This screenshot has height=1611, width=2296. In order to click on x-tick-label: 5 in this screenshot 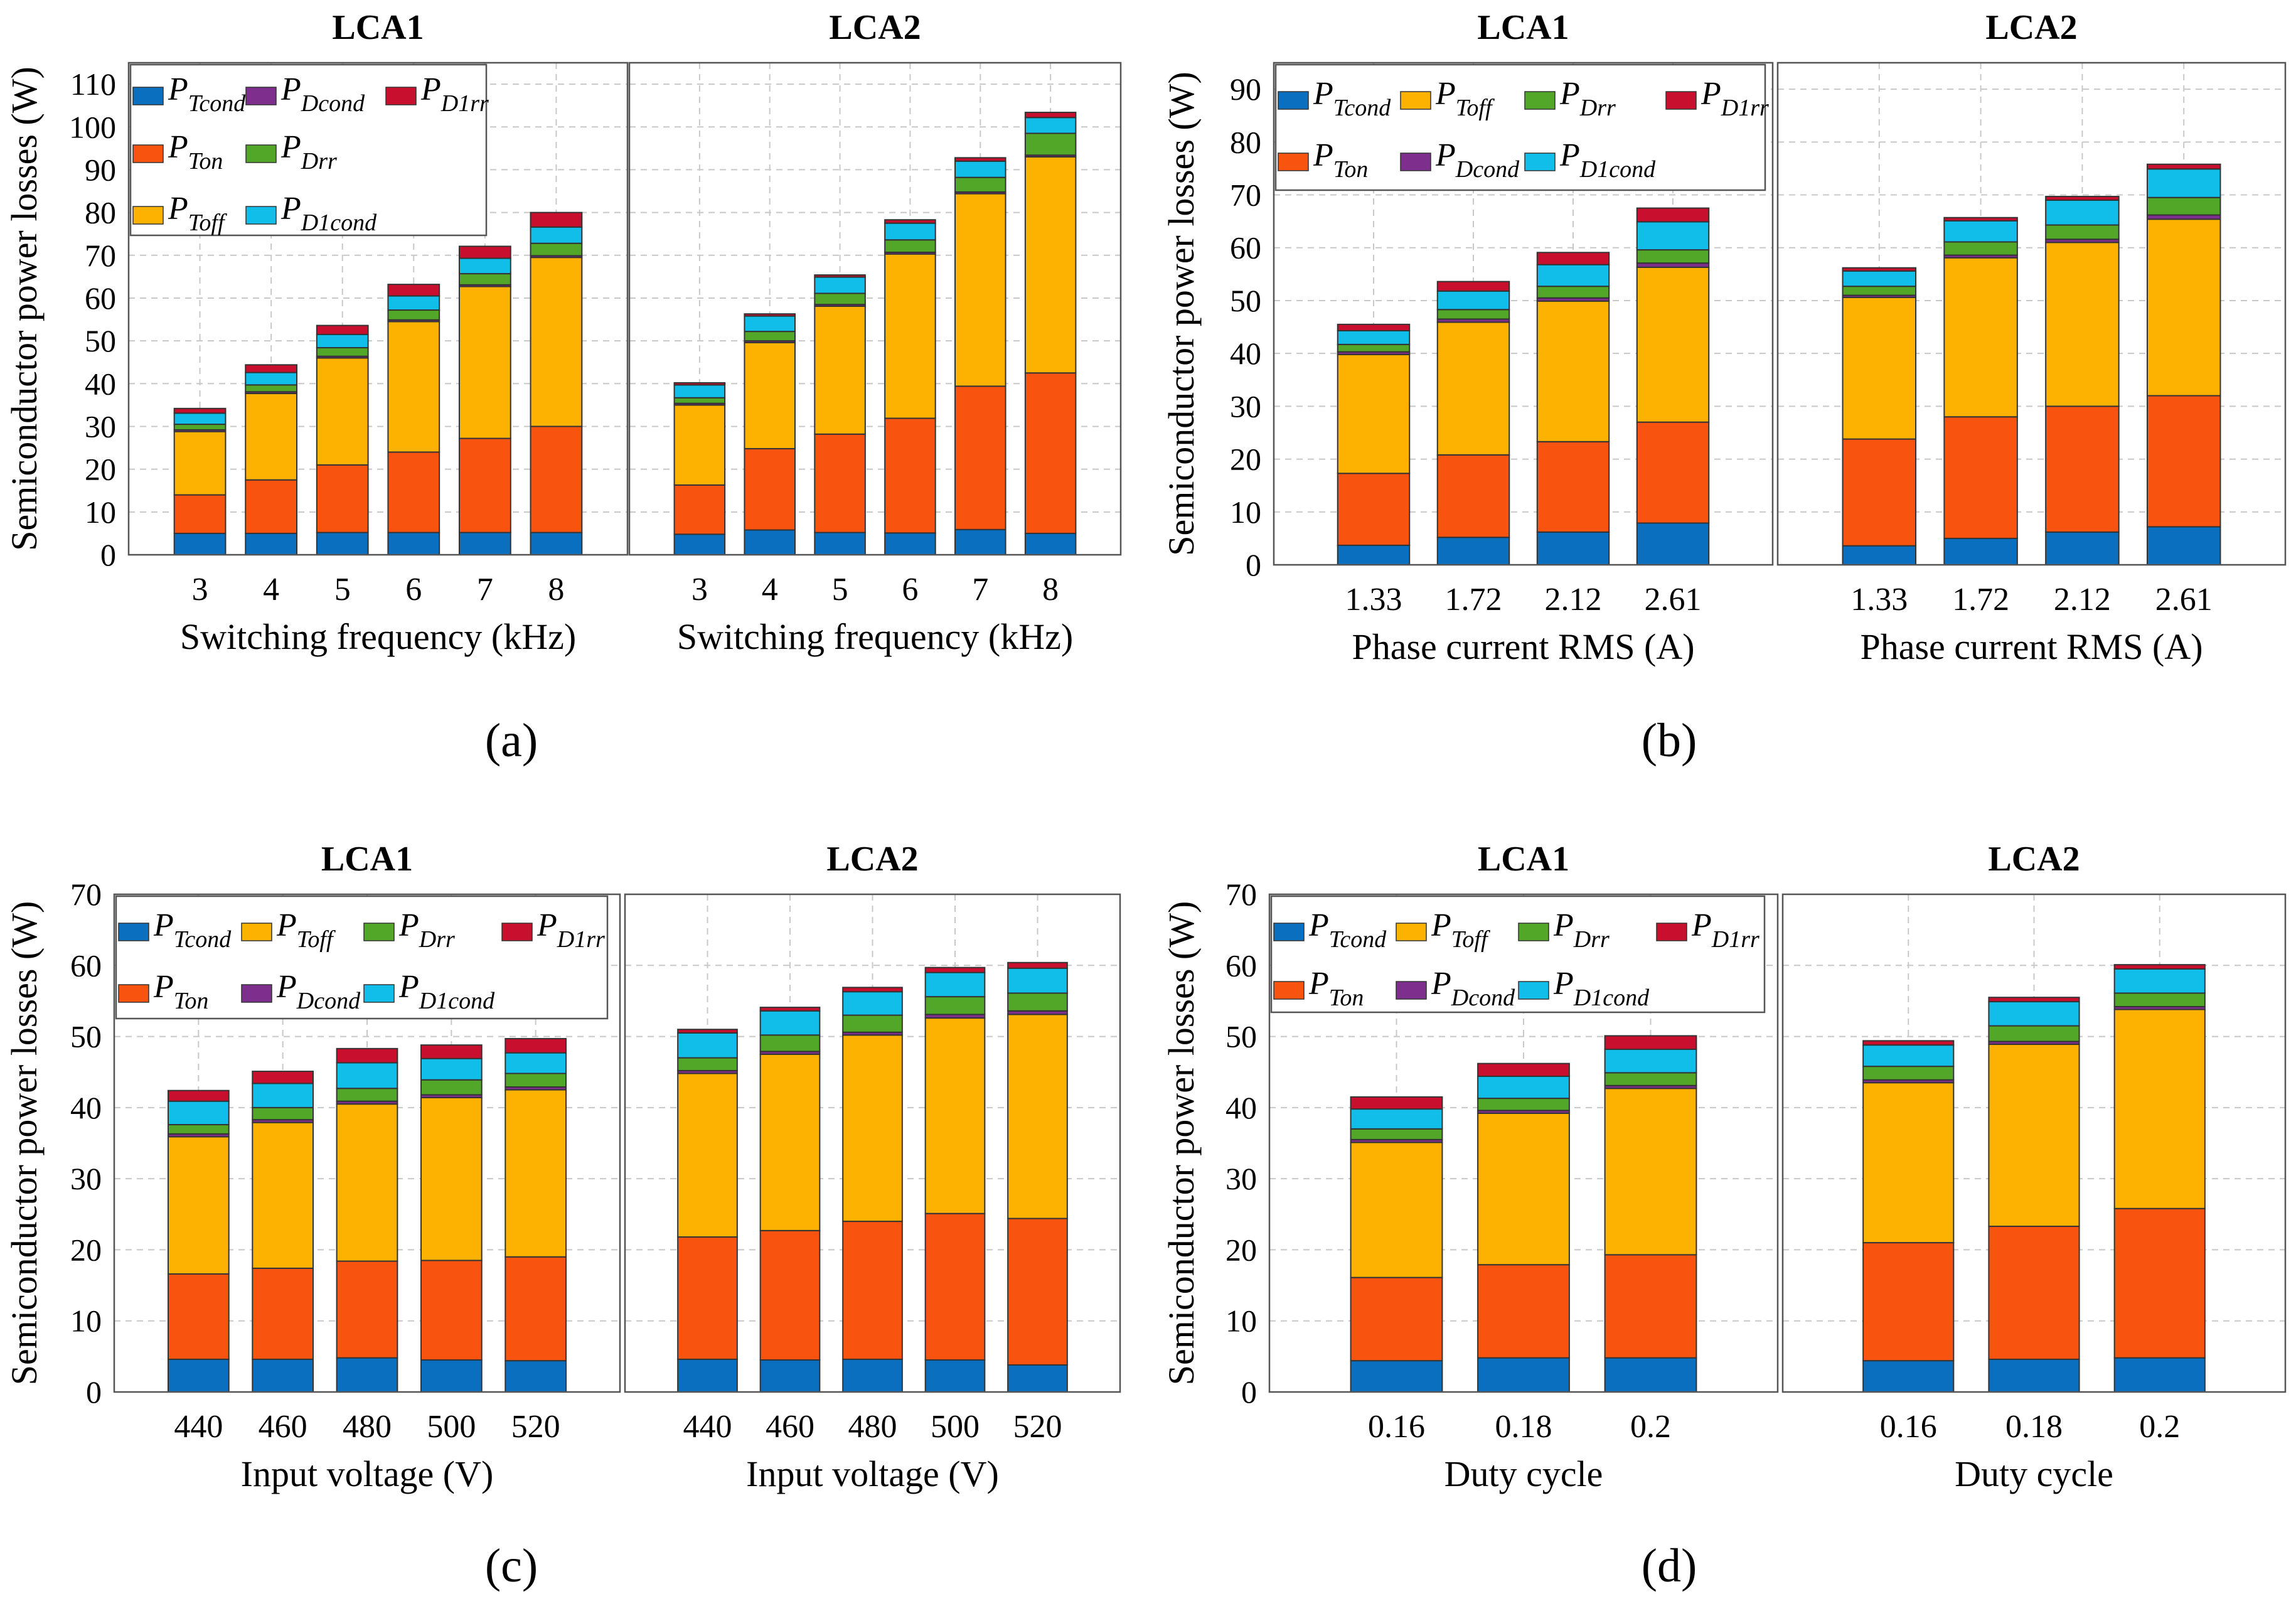, I will do `click(840, 589)`.